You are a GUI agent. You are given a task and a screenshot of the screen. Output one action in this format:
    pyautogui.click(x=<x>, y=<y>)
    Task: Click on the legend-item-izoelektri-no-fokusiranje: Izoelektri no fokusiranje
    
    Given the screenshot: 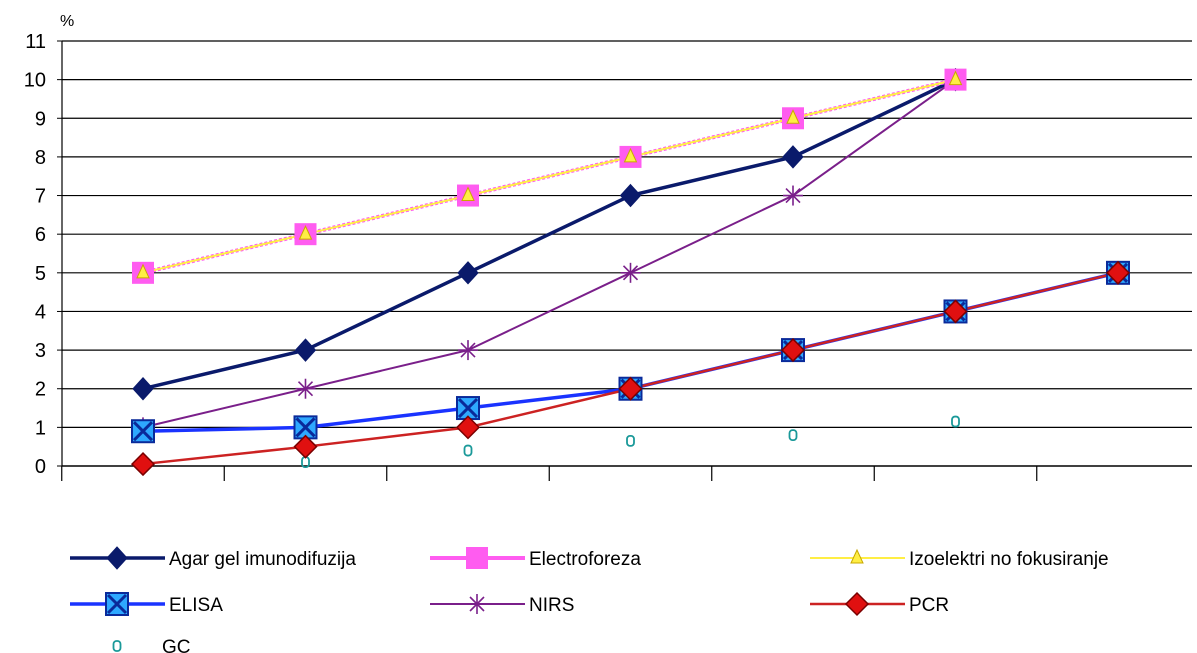 What is the action you would take?
    pyautogui.click(x=959, y=559)
    